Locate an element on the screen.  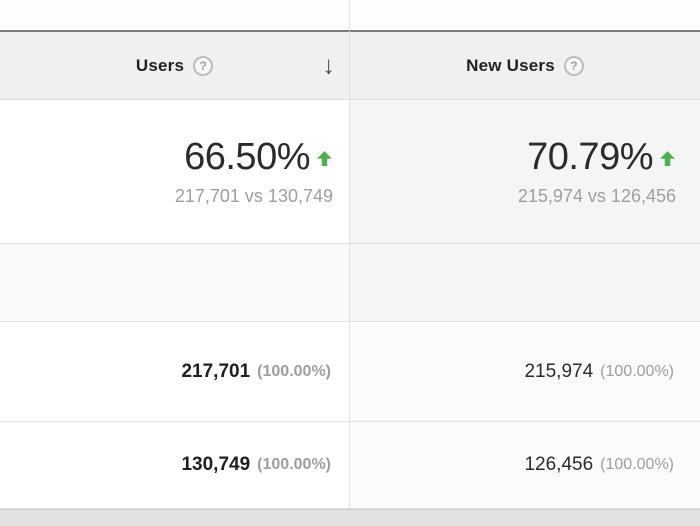
users-summary-percent-line: 66.50% is located at coordinates (258, 157).